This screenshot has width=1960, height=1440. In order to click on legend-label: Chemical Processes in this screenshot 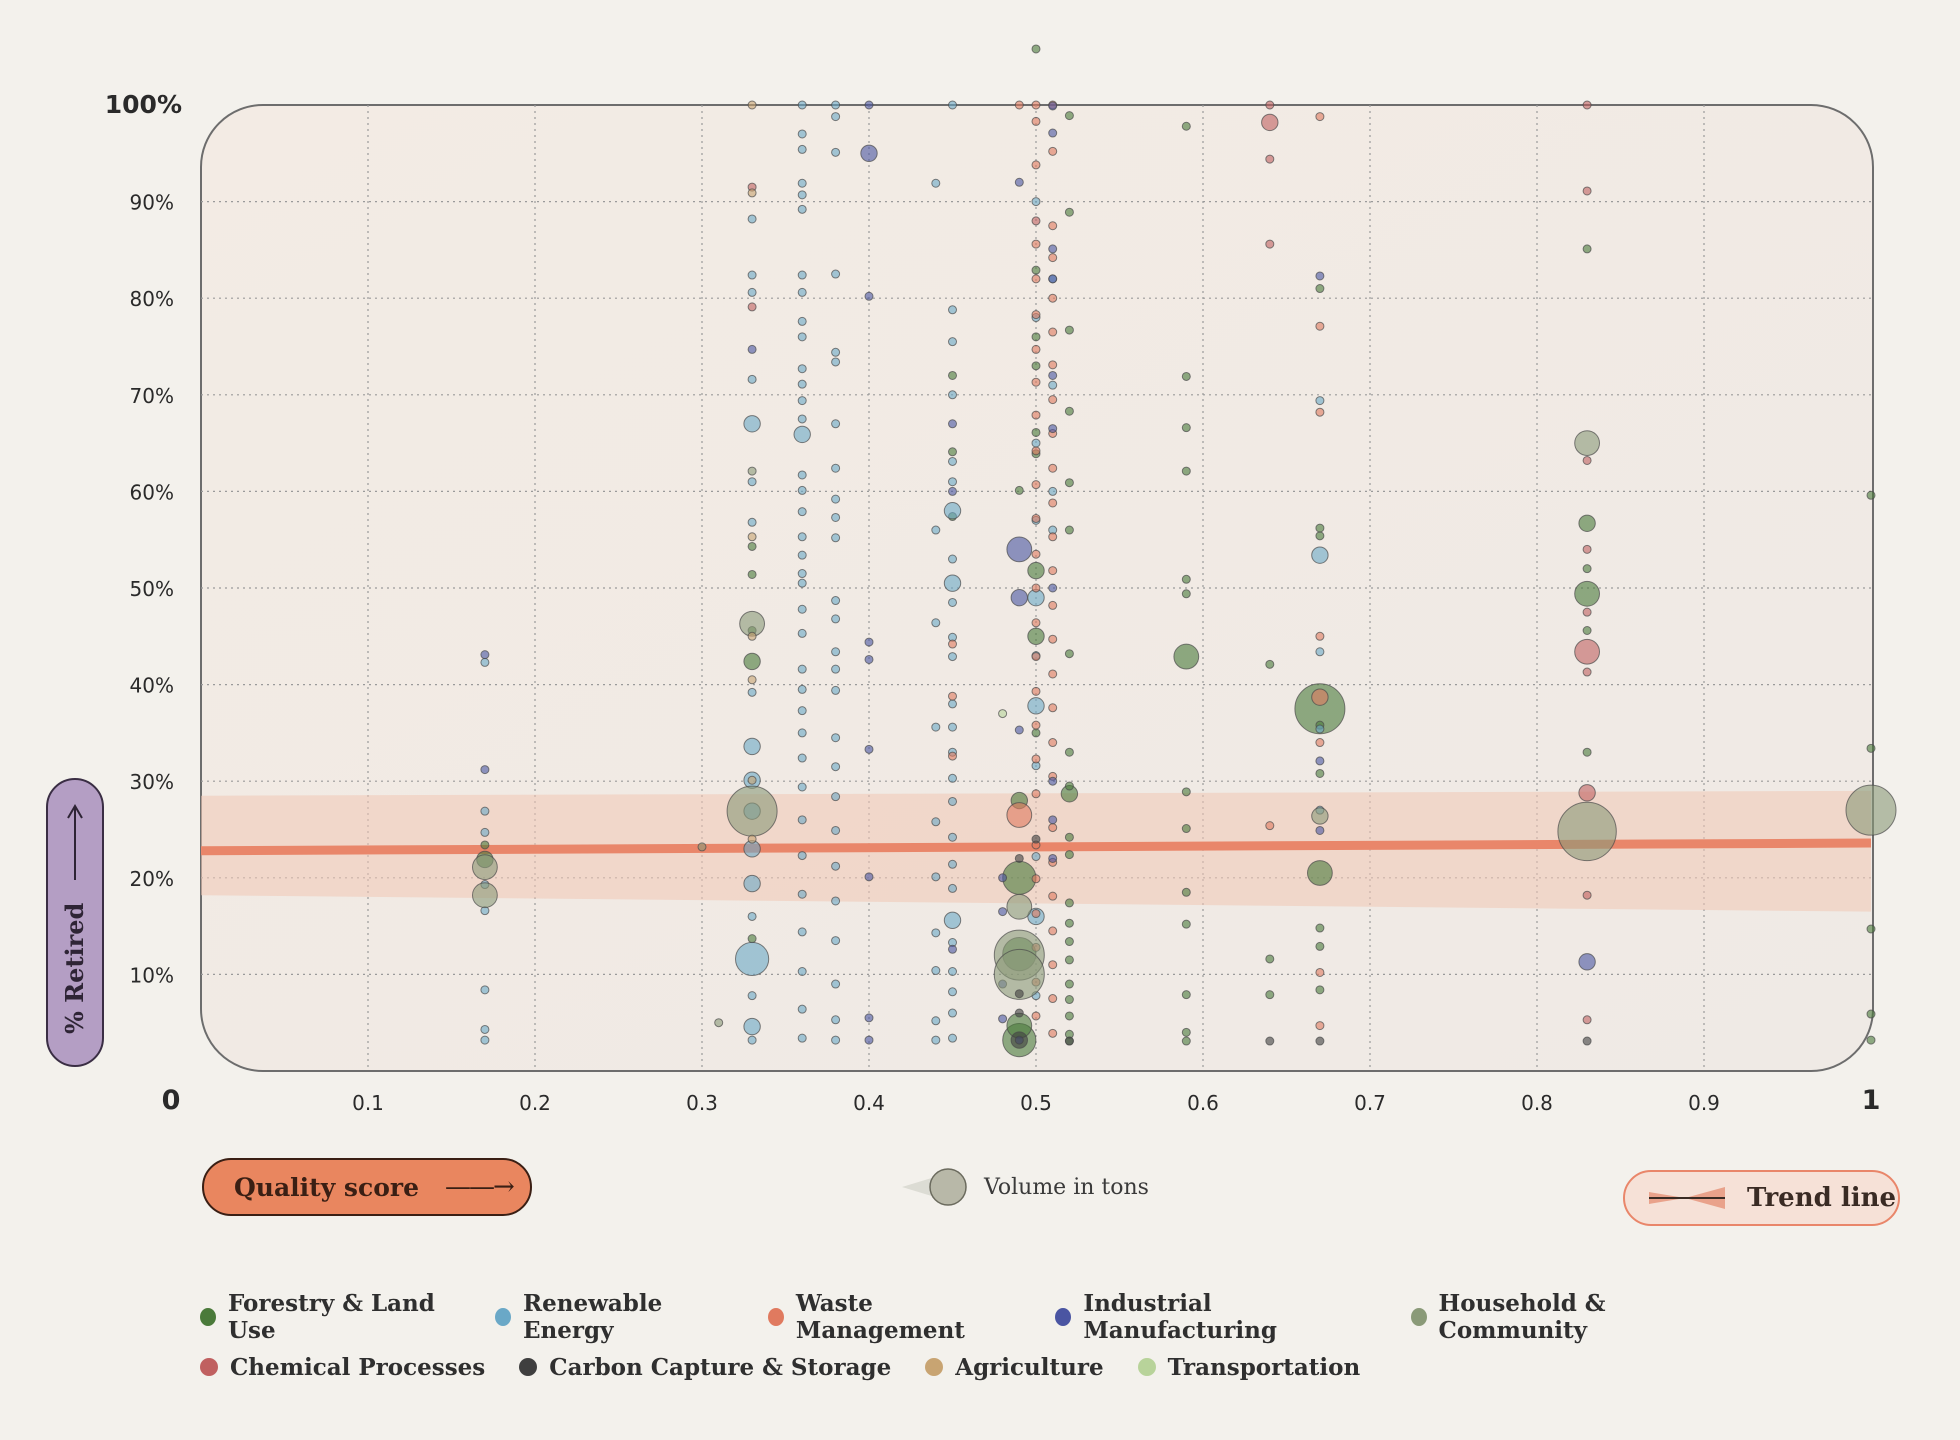, I will do `click(358, 1367)`.